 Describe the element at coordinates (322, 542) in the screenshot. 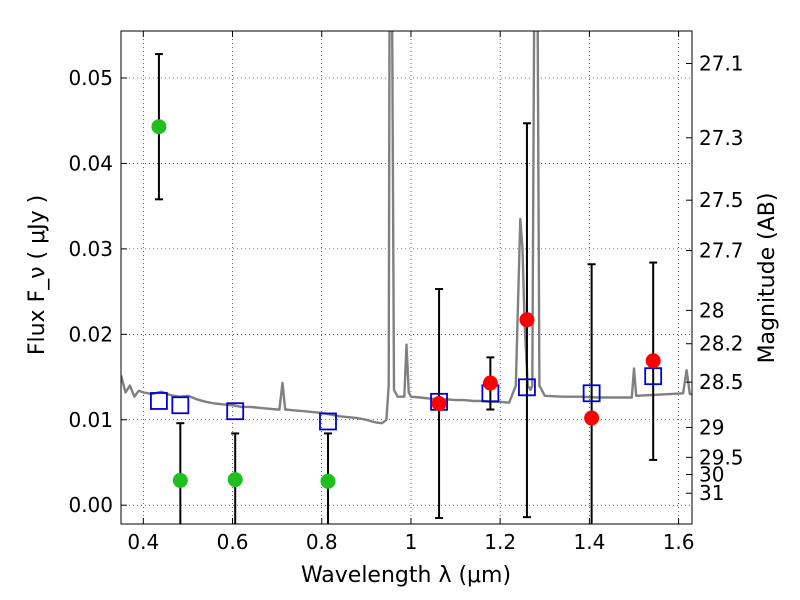

I see `x-tick-label: 0.8` at that location.